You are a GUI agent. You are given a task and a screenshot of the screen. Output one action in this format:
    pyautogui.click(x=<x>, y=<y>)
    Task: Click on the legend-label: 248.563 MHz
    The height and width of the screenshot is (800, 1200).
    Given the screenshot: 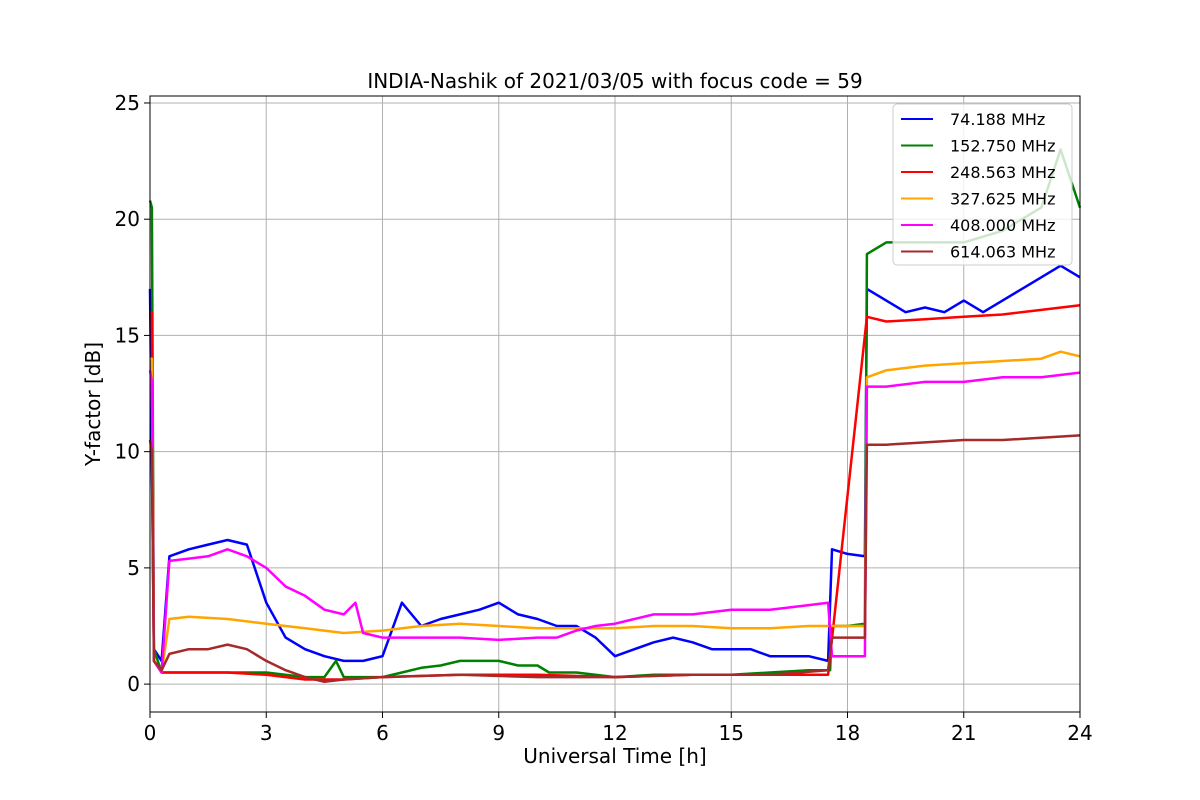 What is the action you would take?
    pyautogui.click(x=1002, y=172)
    